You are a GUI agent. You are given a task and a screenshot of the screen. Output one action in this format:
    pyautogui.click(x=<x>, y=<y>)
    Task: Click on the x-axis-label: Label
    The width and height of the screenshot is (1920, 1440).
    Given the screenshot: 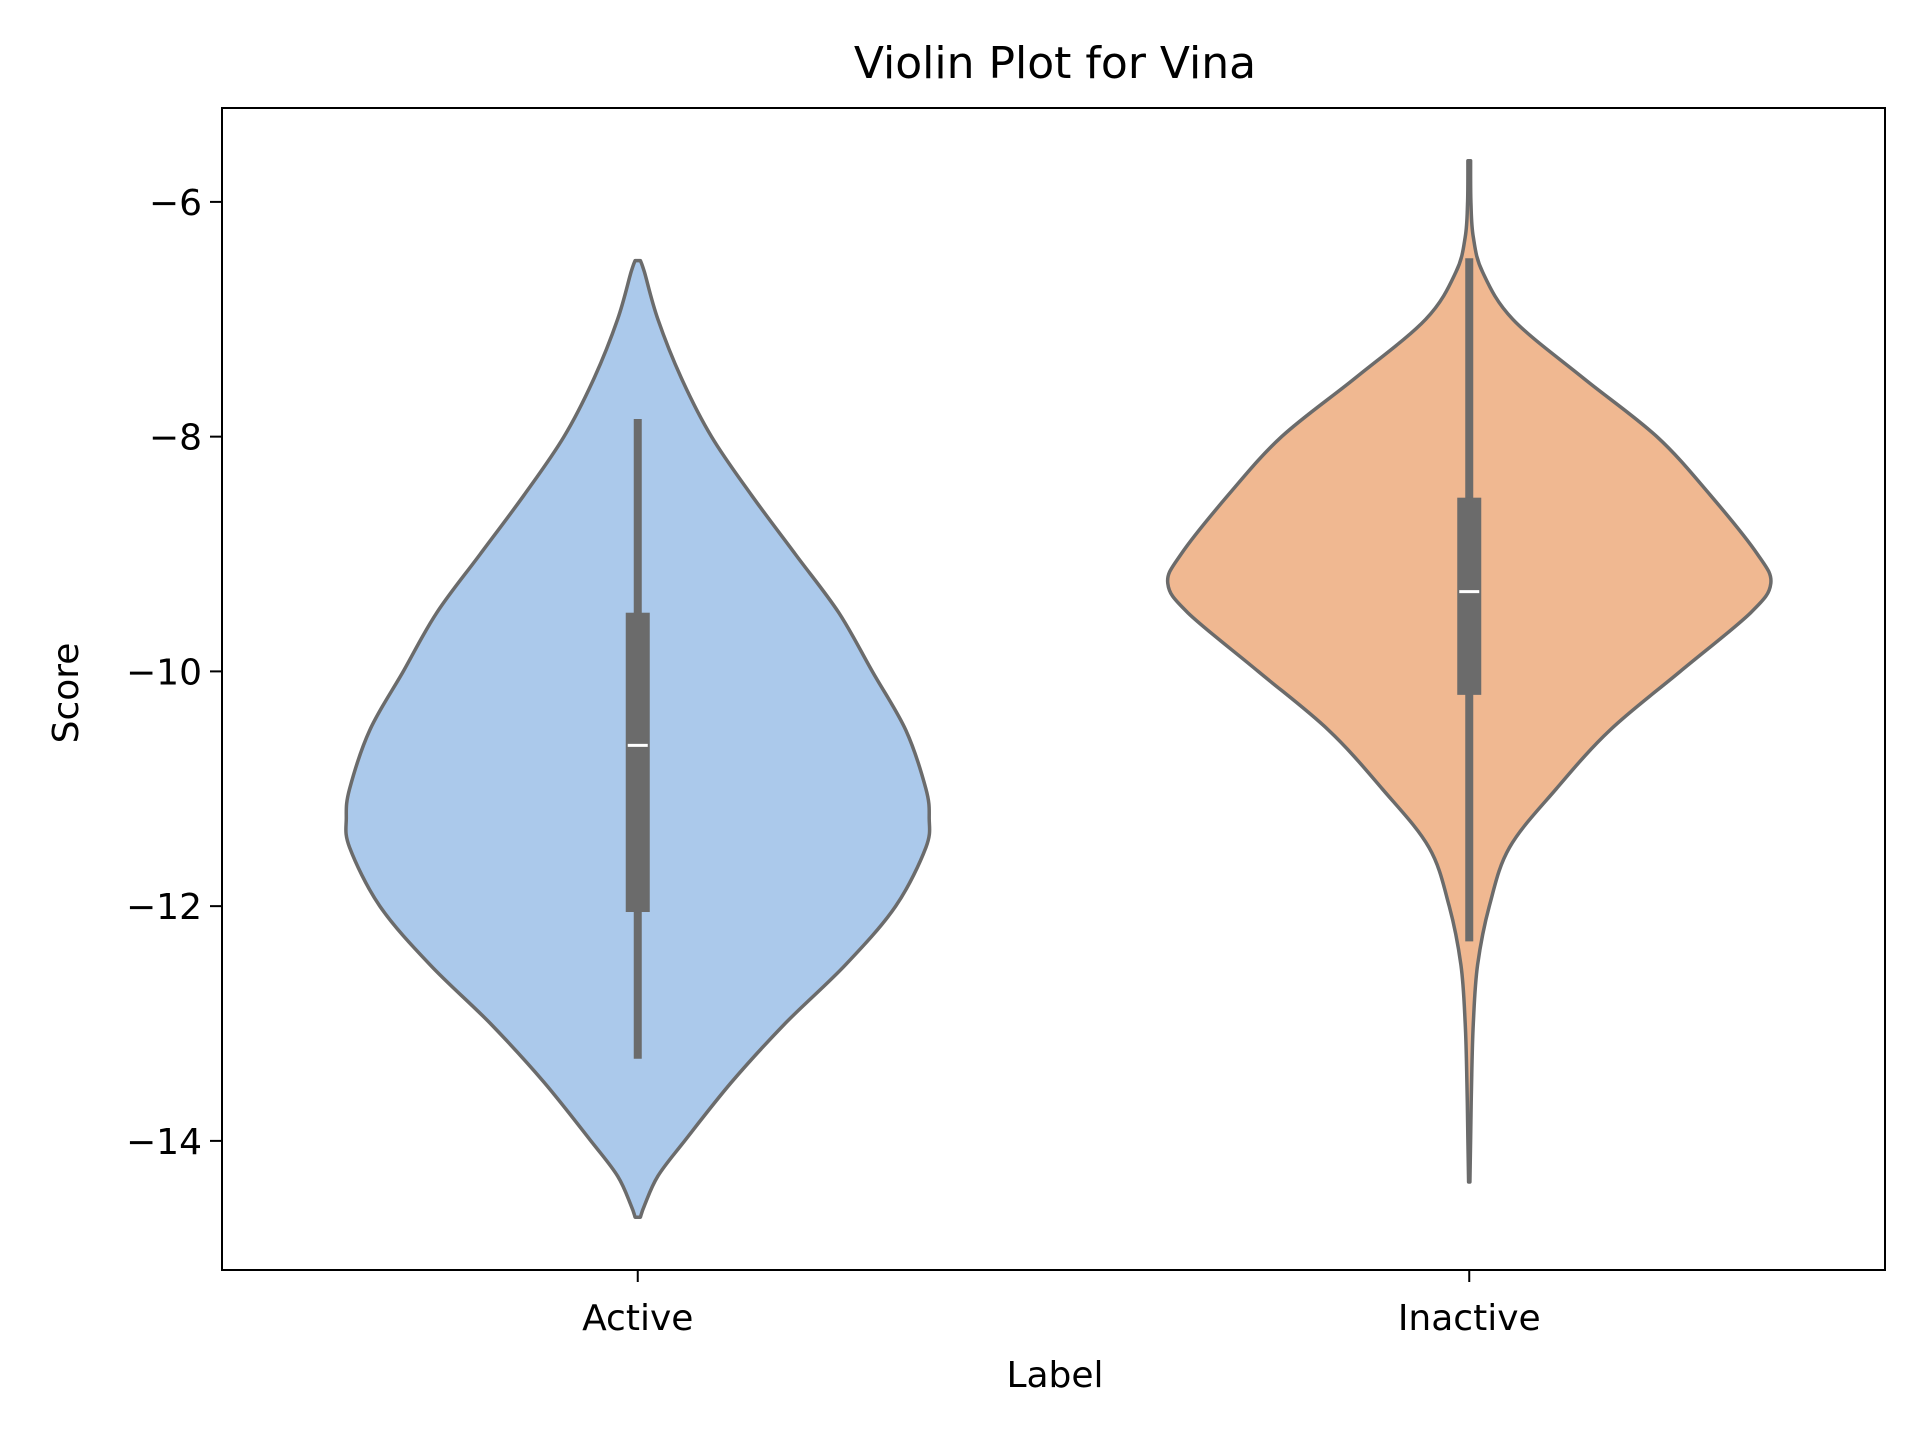 What is the action you would take?
    pyautogui.click(x=1054, y=1375)
    